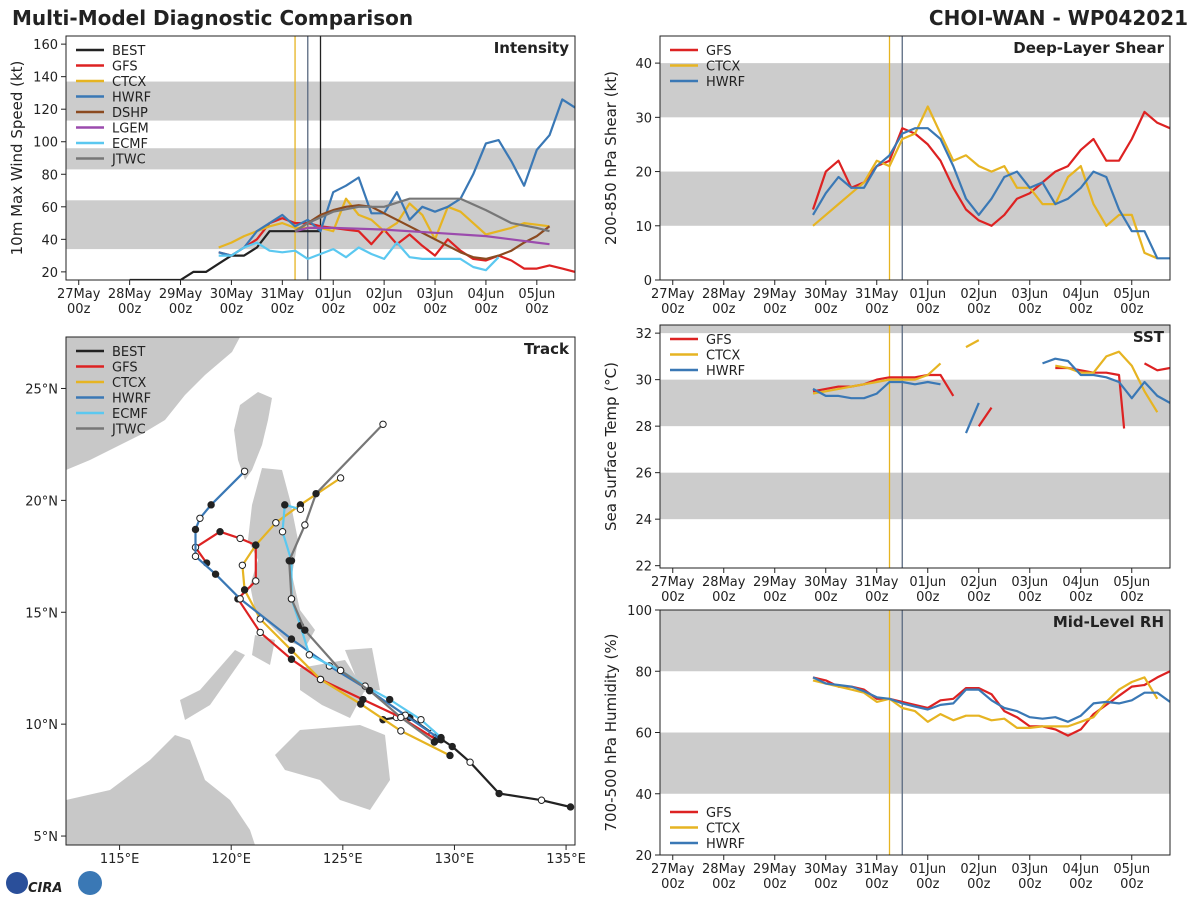 Image resolution: width=1200 pixels, height=900 pixels. What do you see at coordinates (130, 113) in the screenshot?
I see `legend-label: DSHP` at bounding box center [130, 113].